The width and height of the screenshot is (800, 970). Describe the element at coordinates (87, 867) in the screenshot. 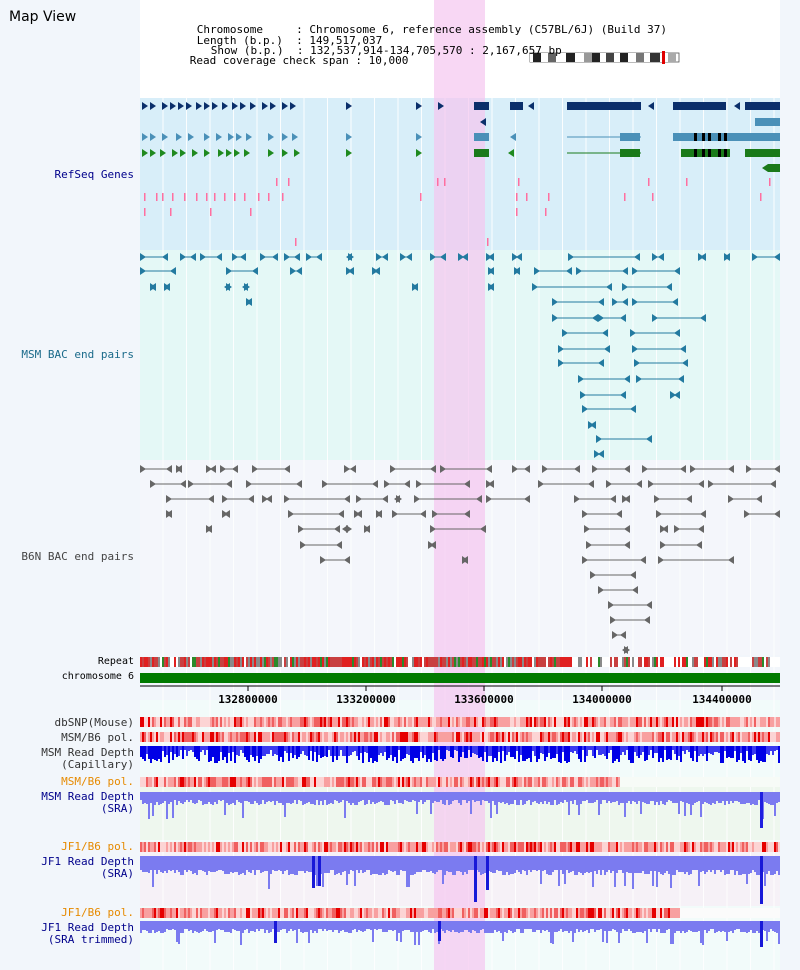

I see `jf1-read-depth-sra-label: JF1 Read Depth (SRA)` at that location.